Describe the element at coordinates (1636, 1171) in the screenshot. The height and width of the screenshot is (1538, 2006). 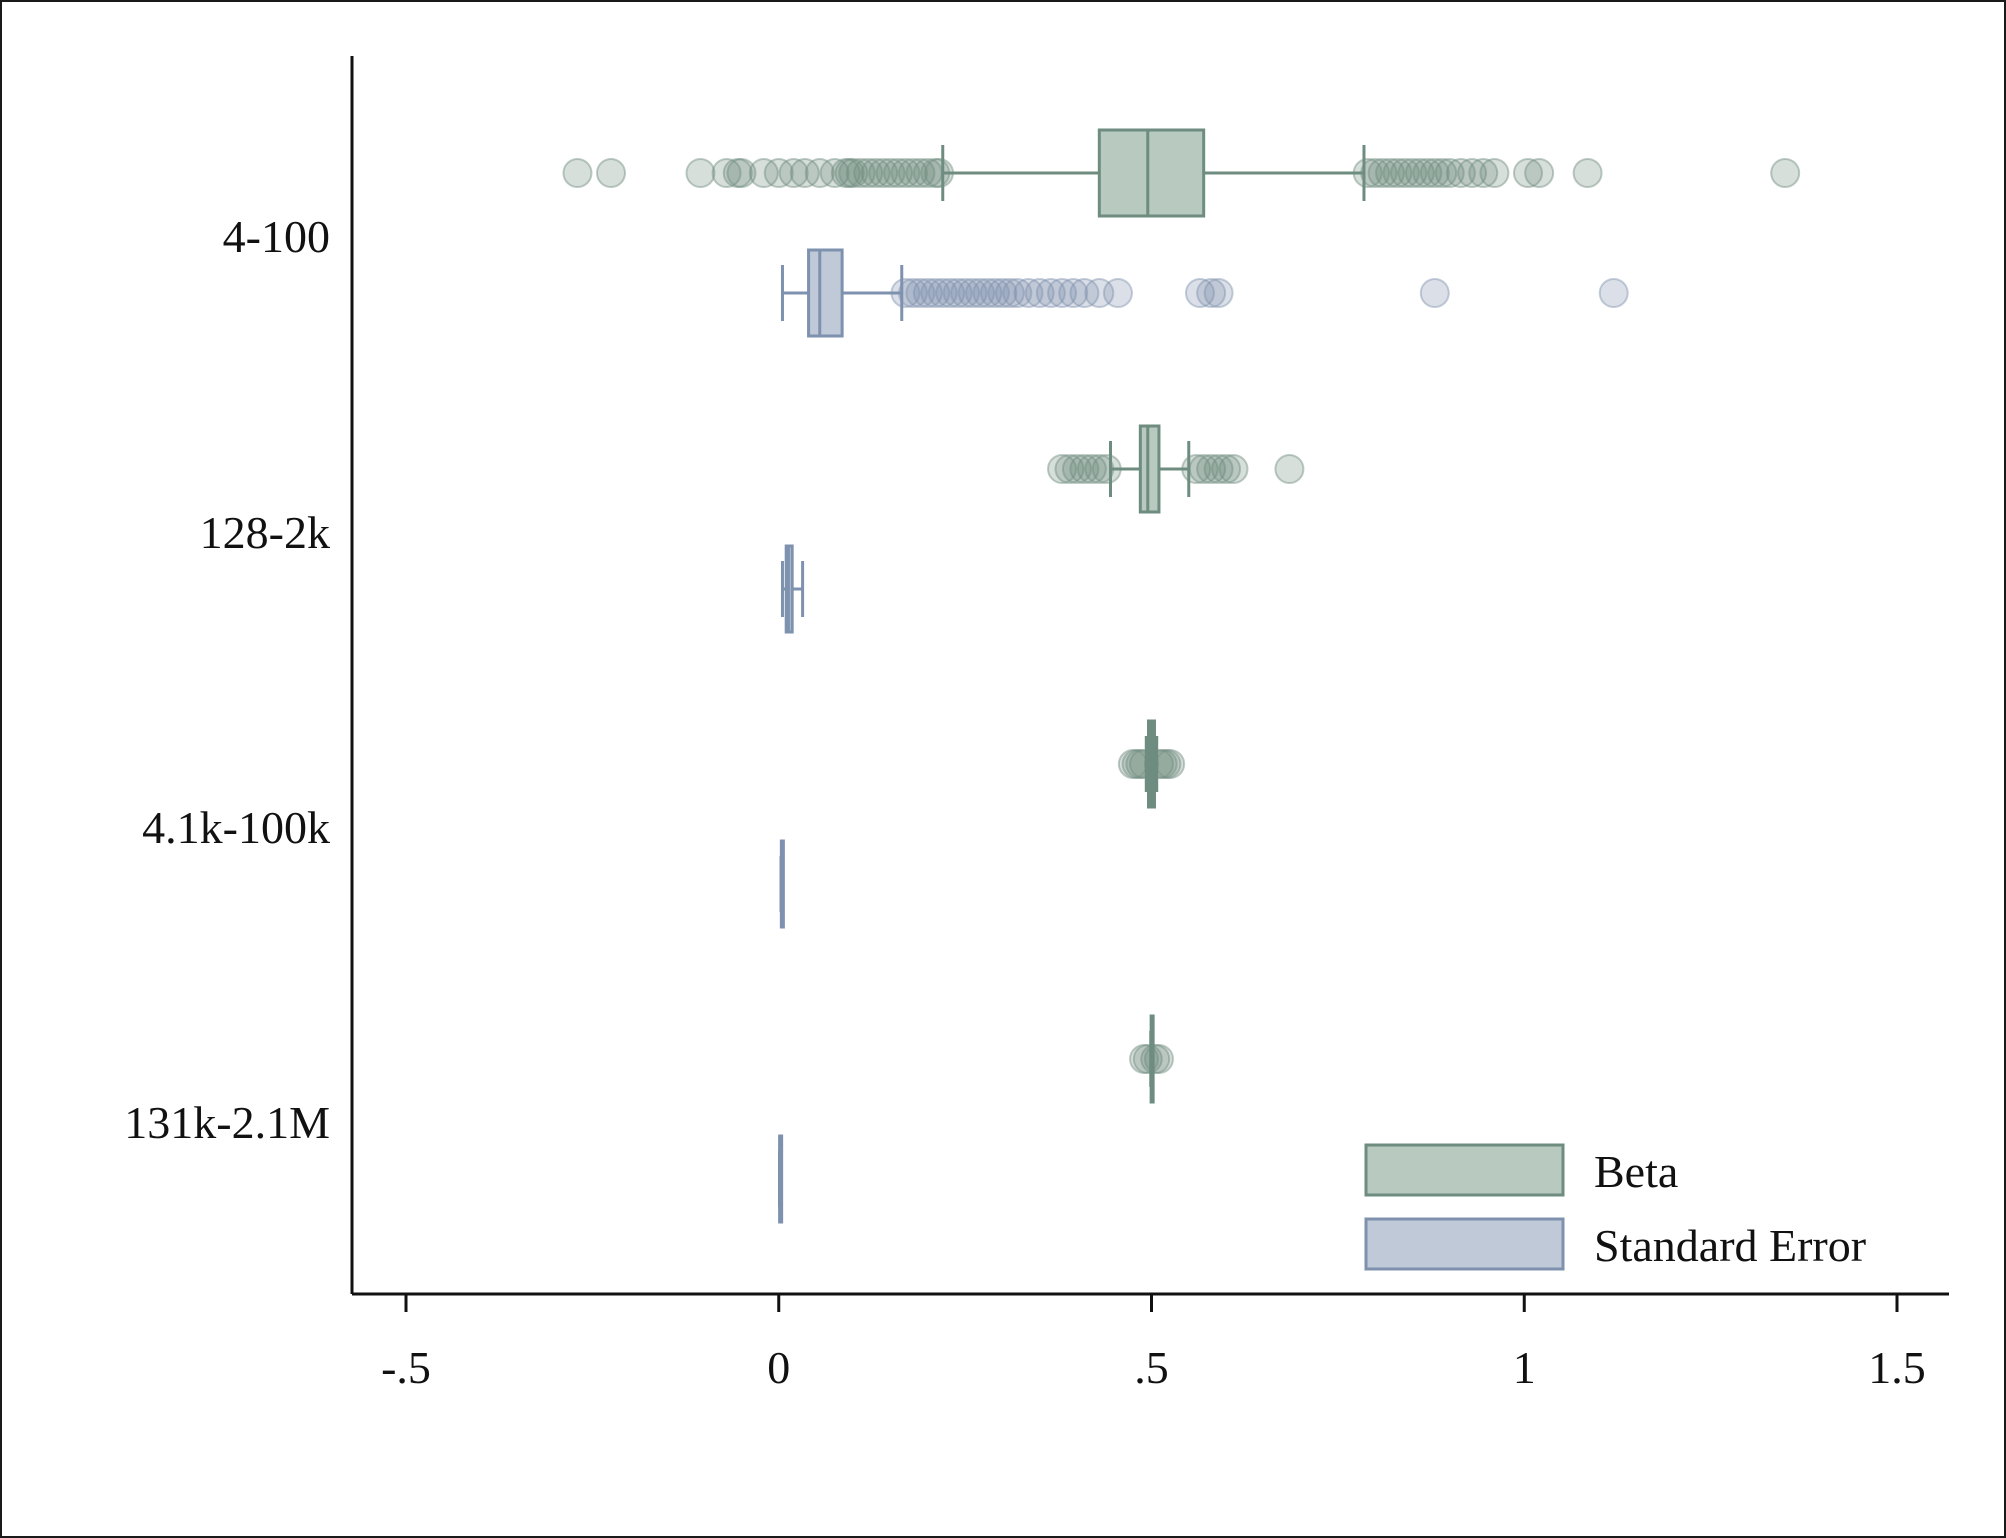
I see `legend-label-beta: Beta` at that location.